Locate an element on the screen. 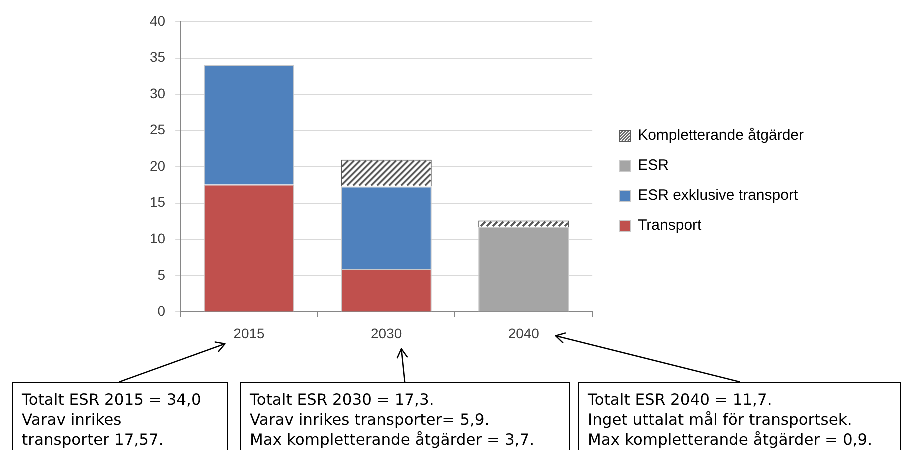 Image resolution: width=902 pixels, height=450 pixels. legend-label: ESR exklusive transport is located at coordinates (718, 195).